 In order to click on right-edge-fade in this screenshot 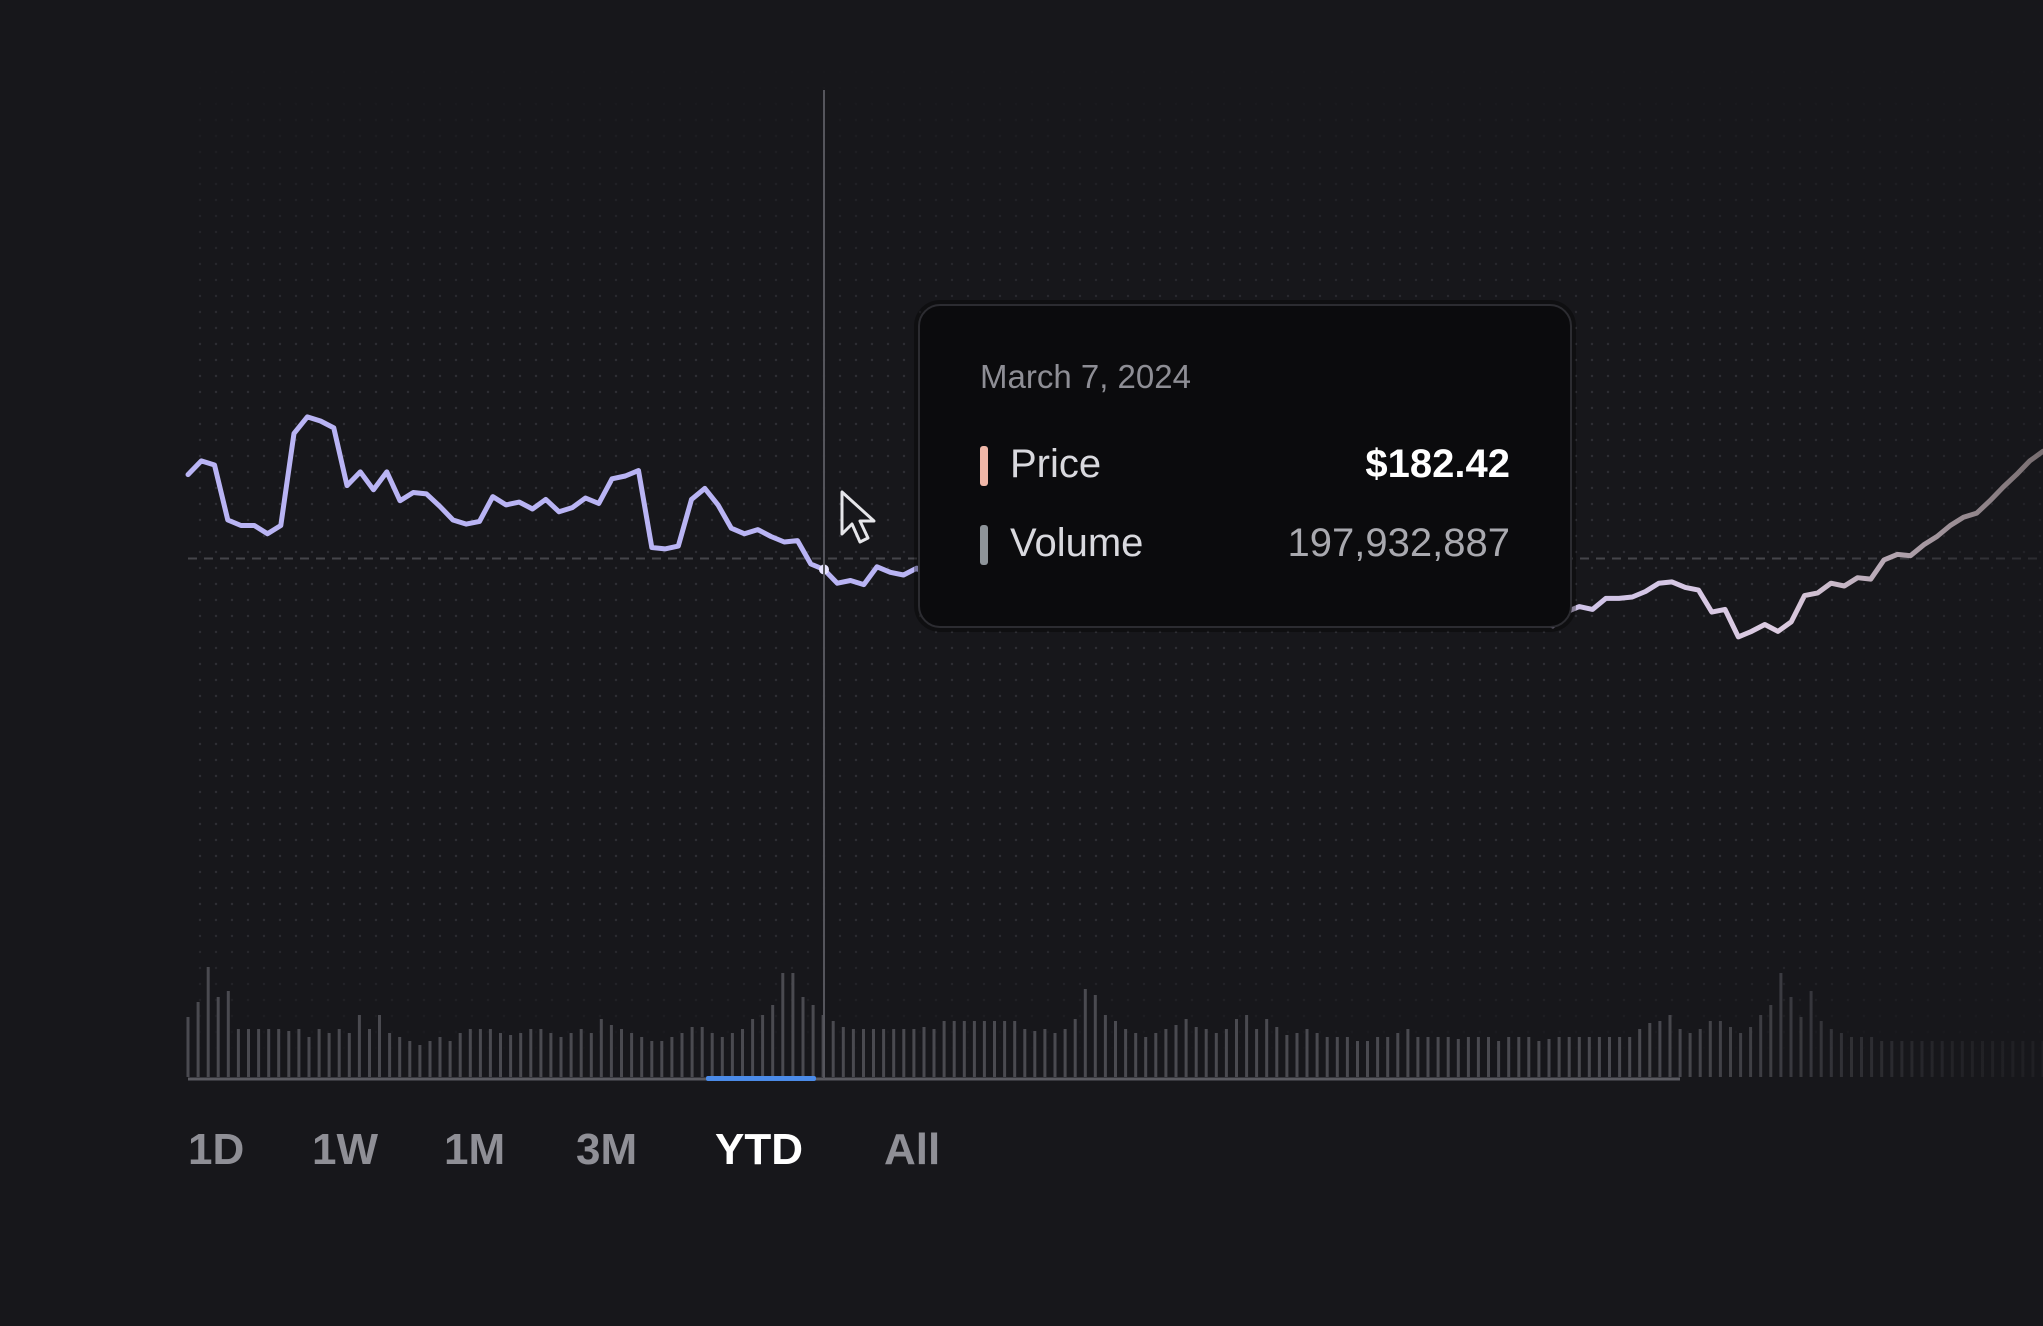, I will do `click(1911, 663)`.